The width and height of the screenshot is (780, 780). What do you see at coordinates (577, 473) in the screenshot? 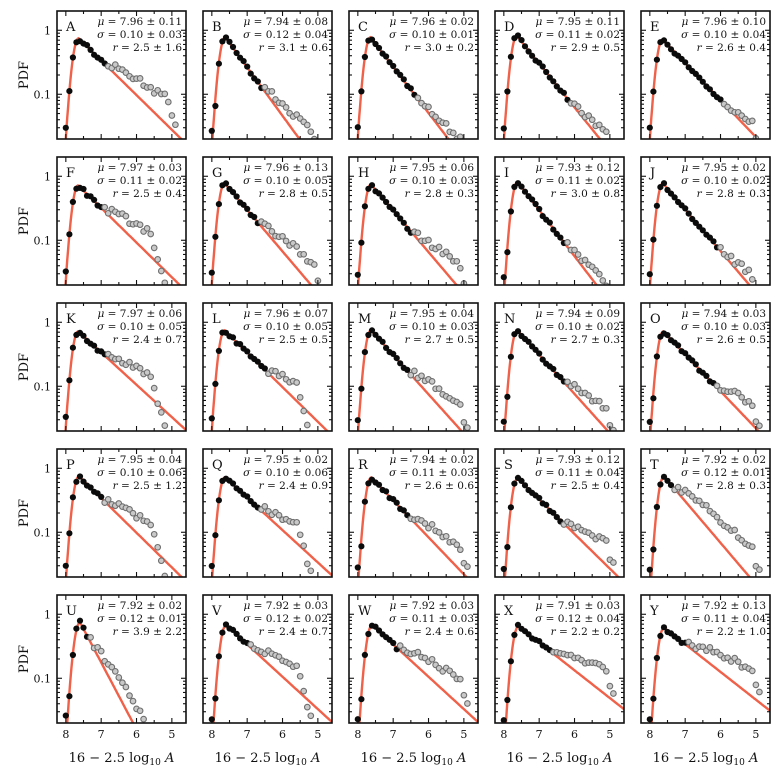
I see `stat-sigma: σ = 0.11 ± 0.04` at bounding box center [577, 473].